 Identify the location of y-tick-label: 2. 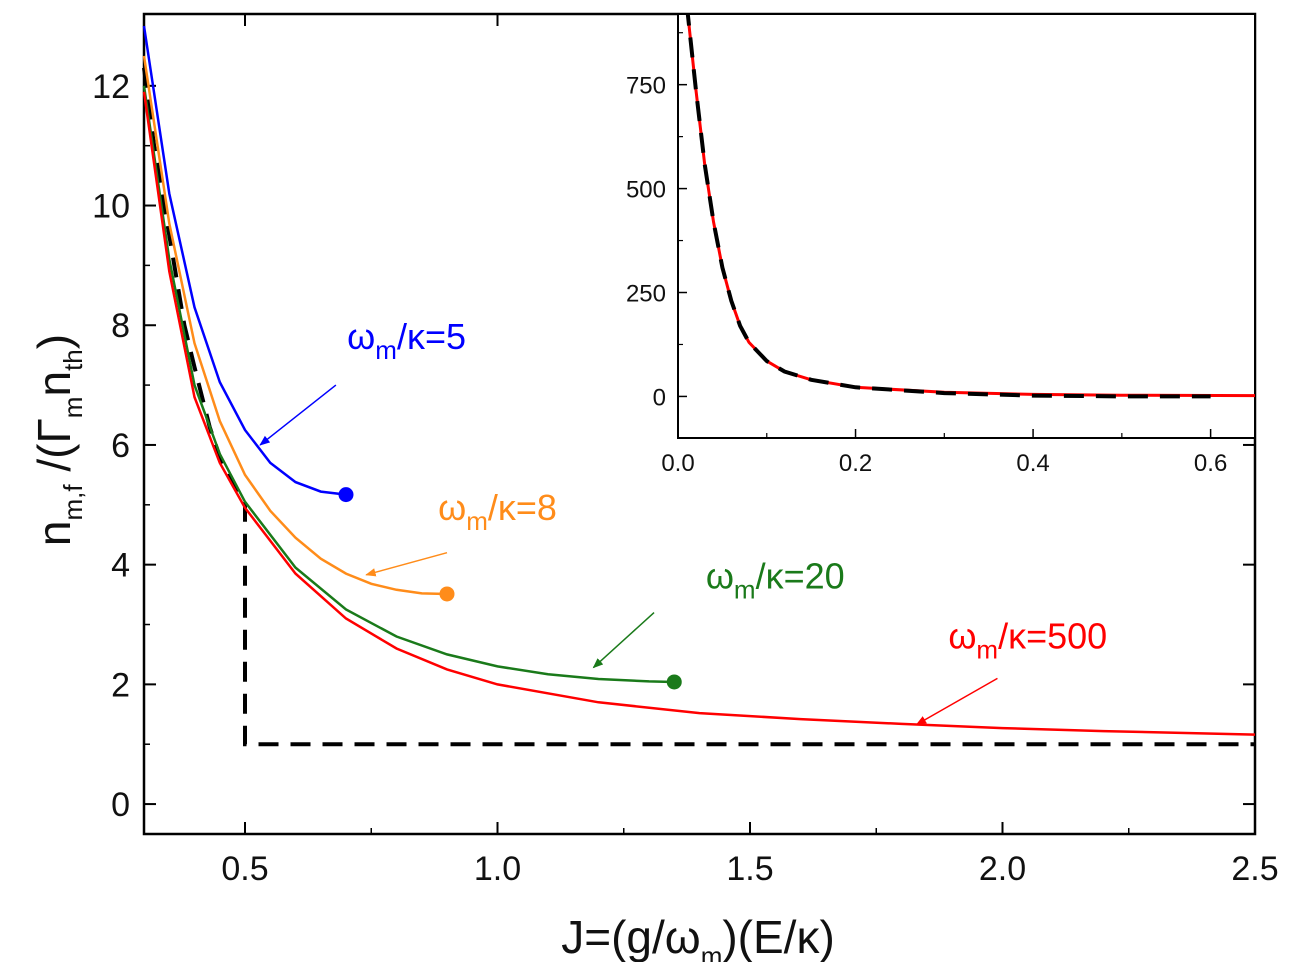
(120, 685).